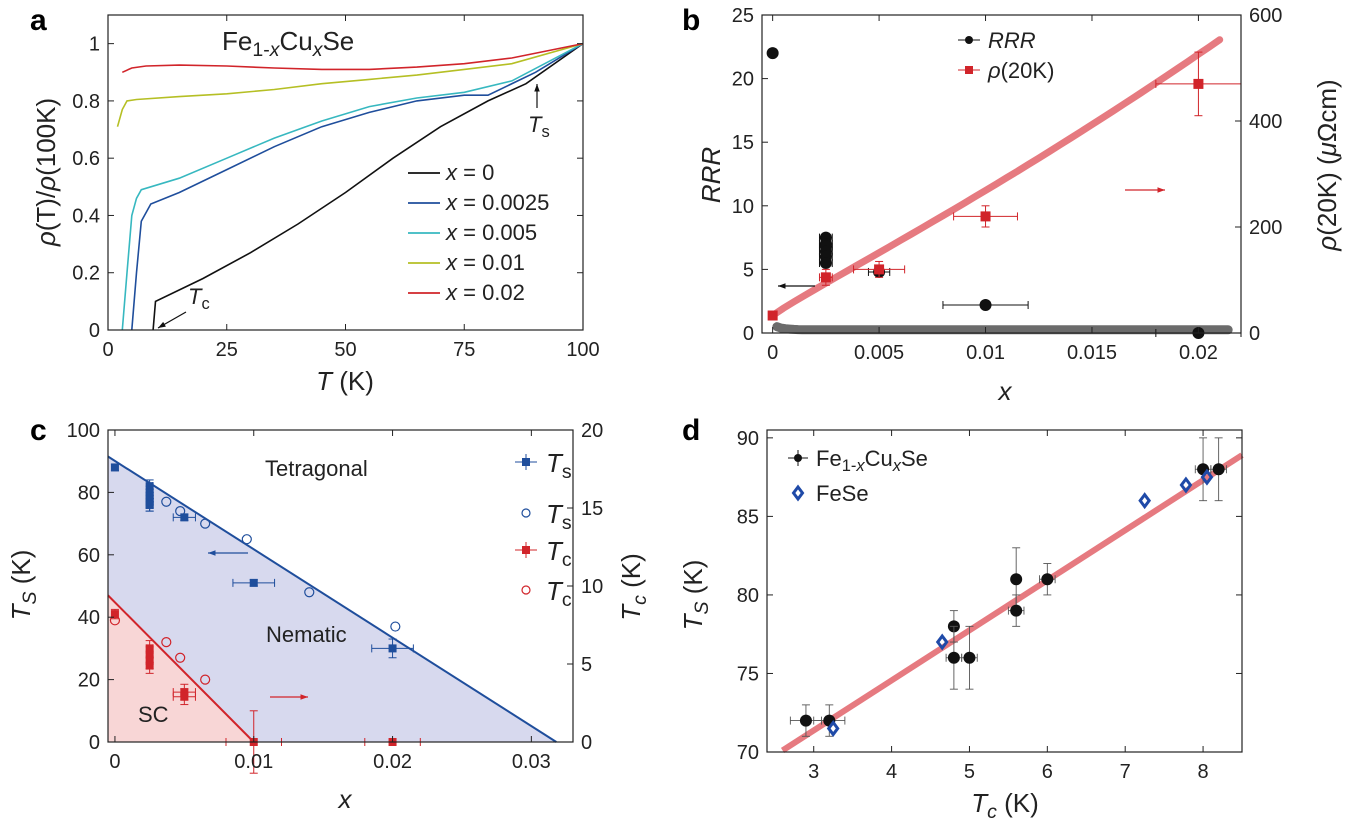 The height and width of the screenshot is (833, 1362). I want to click on y-tick-label: 15, so click(743, 143).